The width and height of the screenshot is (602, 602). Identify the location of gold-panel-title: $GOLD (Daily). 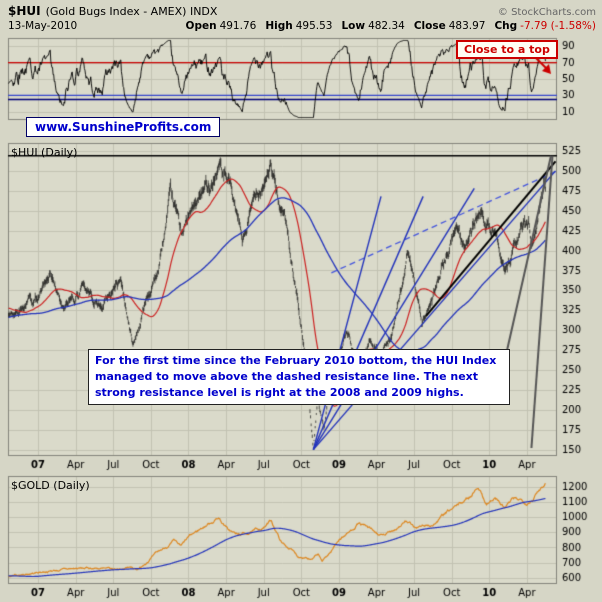
(50, 485).